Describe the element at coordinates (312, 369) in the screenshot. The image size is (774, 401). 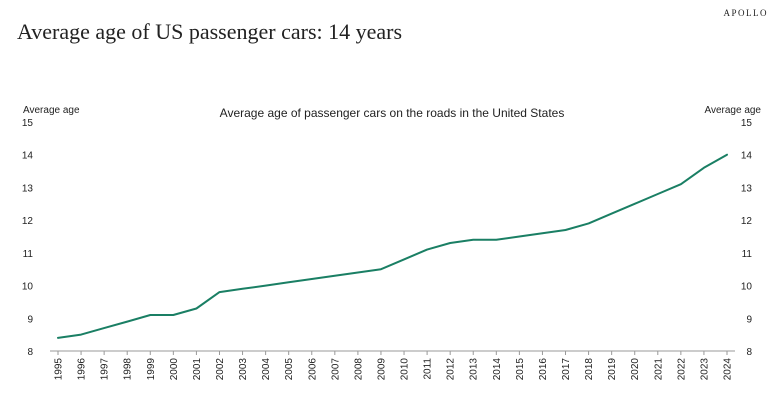
I see `x-tick-label: 2006` at that location.